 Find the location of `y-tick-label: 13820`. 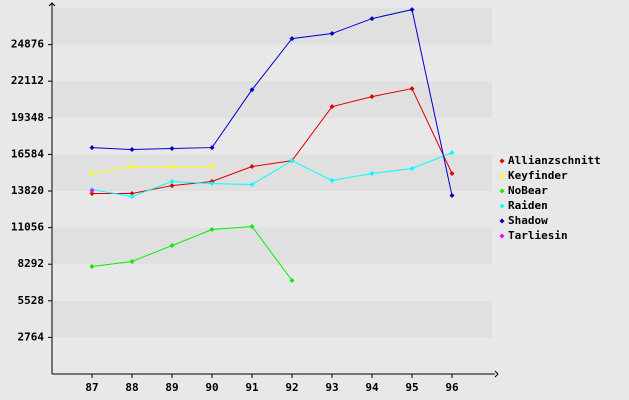

y-tick-label: 13820 is located at coordinates (27, 190).